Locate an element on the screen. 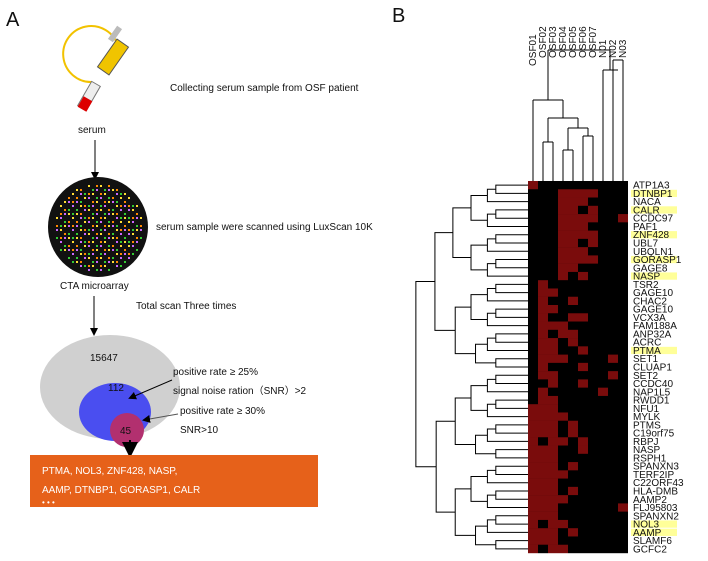 This screenshot has height=561, width=708. row-label: ACRC is located at coordinates (647, 343).